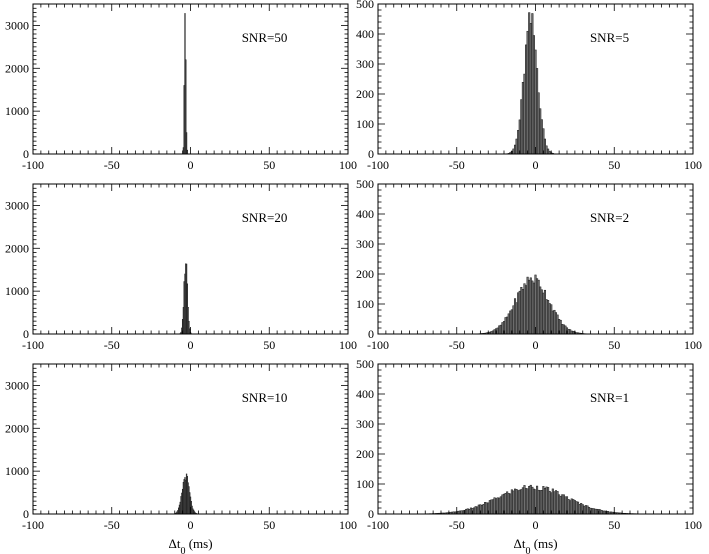  I want to click on snr-label: SNR=10, so click(265, 397).